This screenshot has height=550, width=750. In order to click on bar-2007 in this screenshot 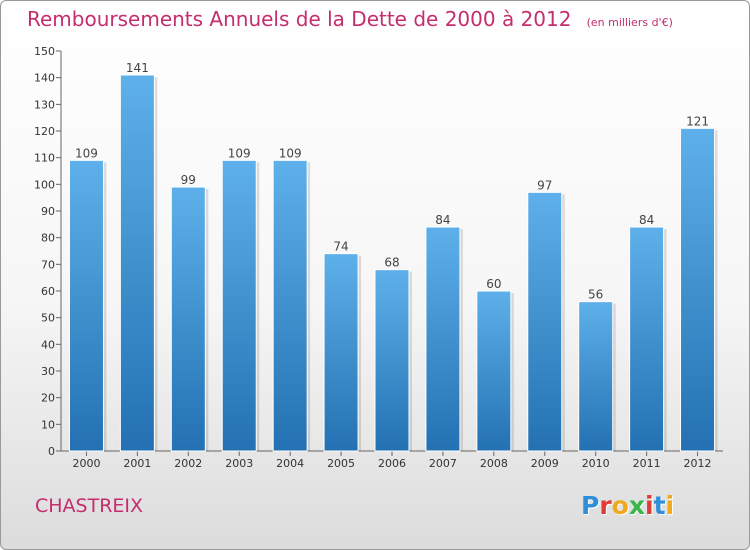, I will do `click(443, 339)`.